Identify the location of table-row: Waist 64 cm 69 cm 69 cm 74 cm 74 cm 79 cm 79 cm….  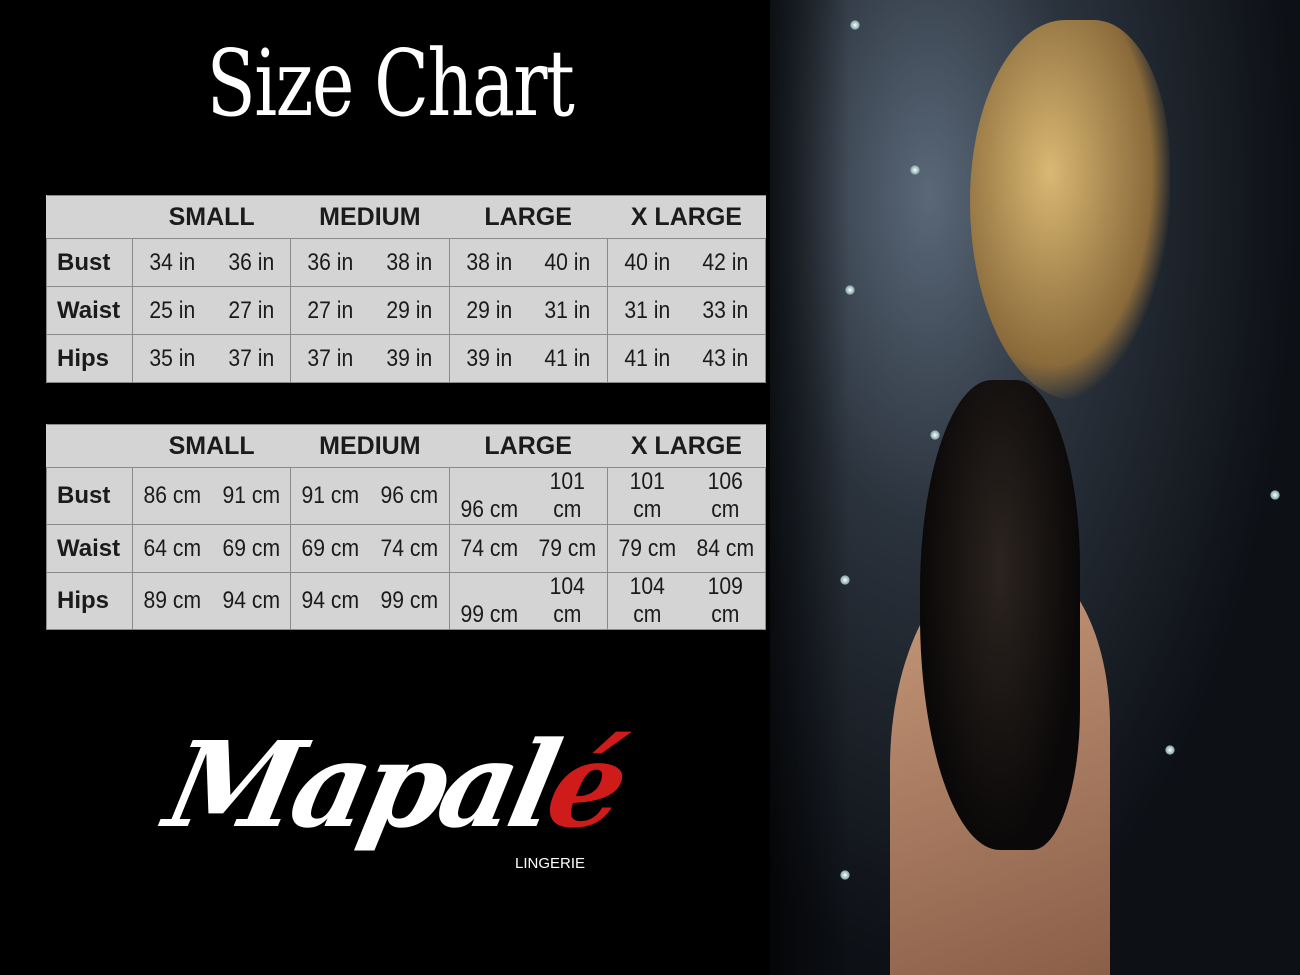
(406, 548).